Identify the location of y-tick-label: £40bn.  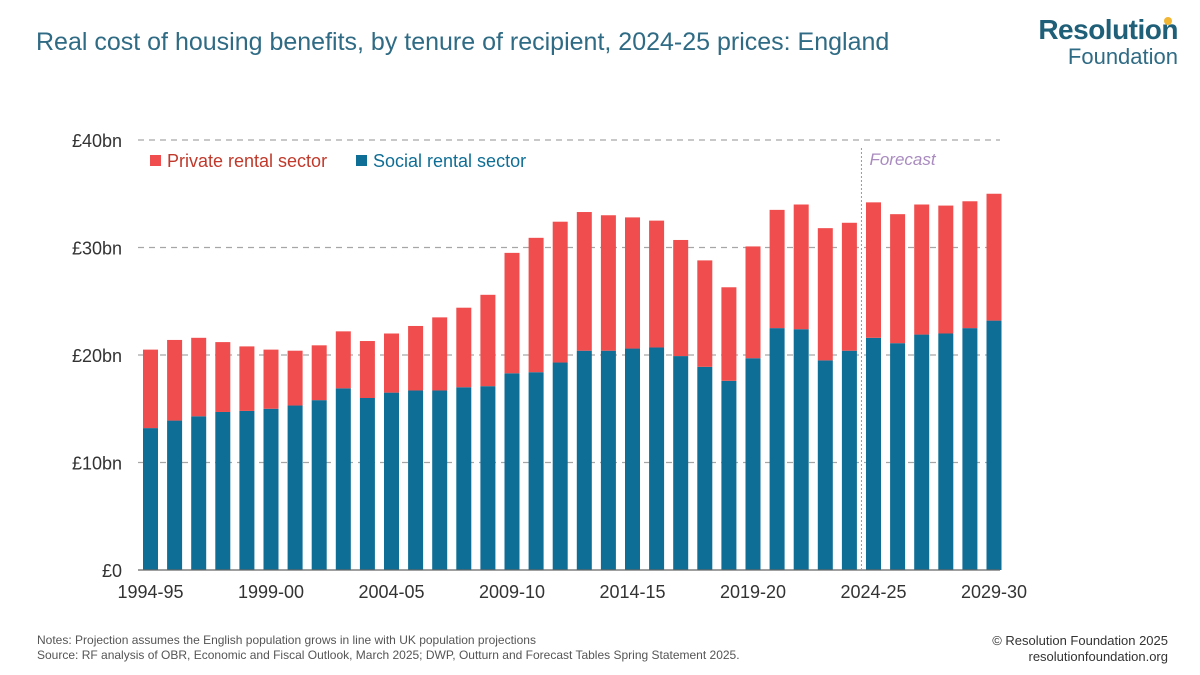
(97, 141).